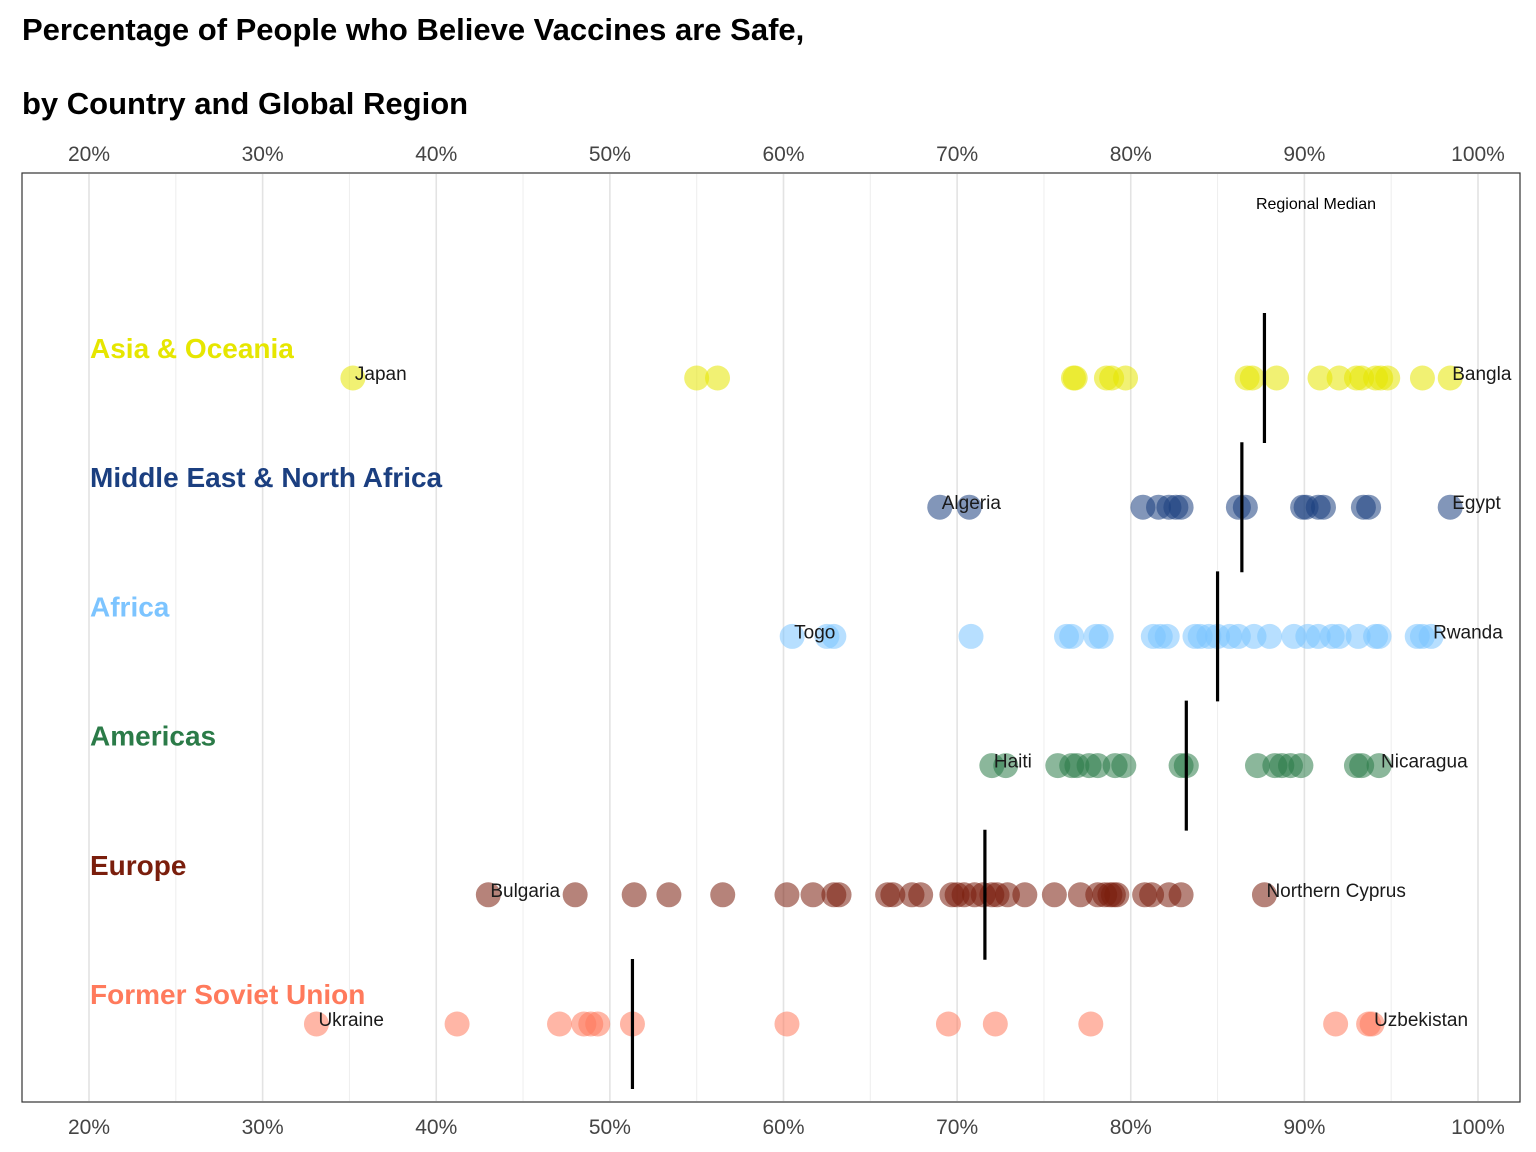  Describe the element at coordinates (783, 1127) in the screenshot. I see `x-tick-label-bottom: 60%` at that location.